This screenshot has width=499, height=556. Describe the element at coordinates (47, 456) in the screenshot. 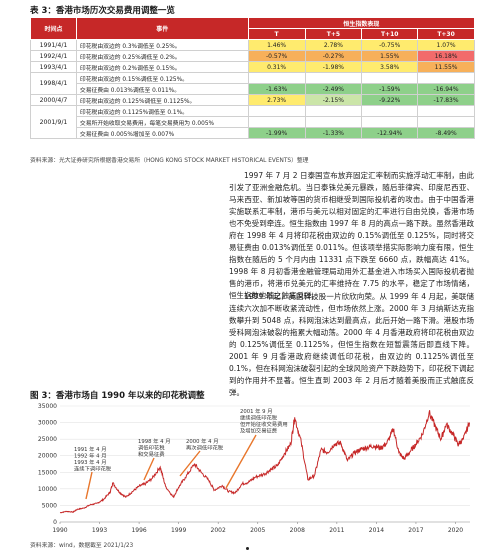

I see `y-tick-label: 20000` at that location.